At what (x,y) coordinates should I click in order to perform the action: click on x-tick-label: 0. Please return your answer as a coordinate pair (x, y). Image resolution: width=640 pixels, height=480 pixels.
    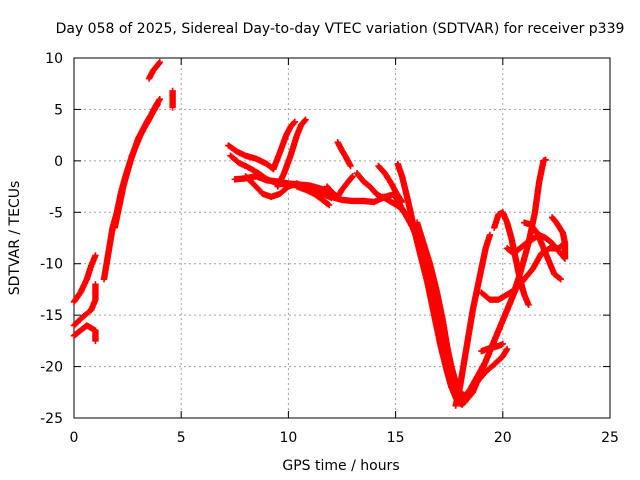
    Looking at the image, I should click on (74, 438).